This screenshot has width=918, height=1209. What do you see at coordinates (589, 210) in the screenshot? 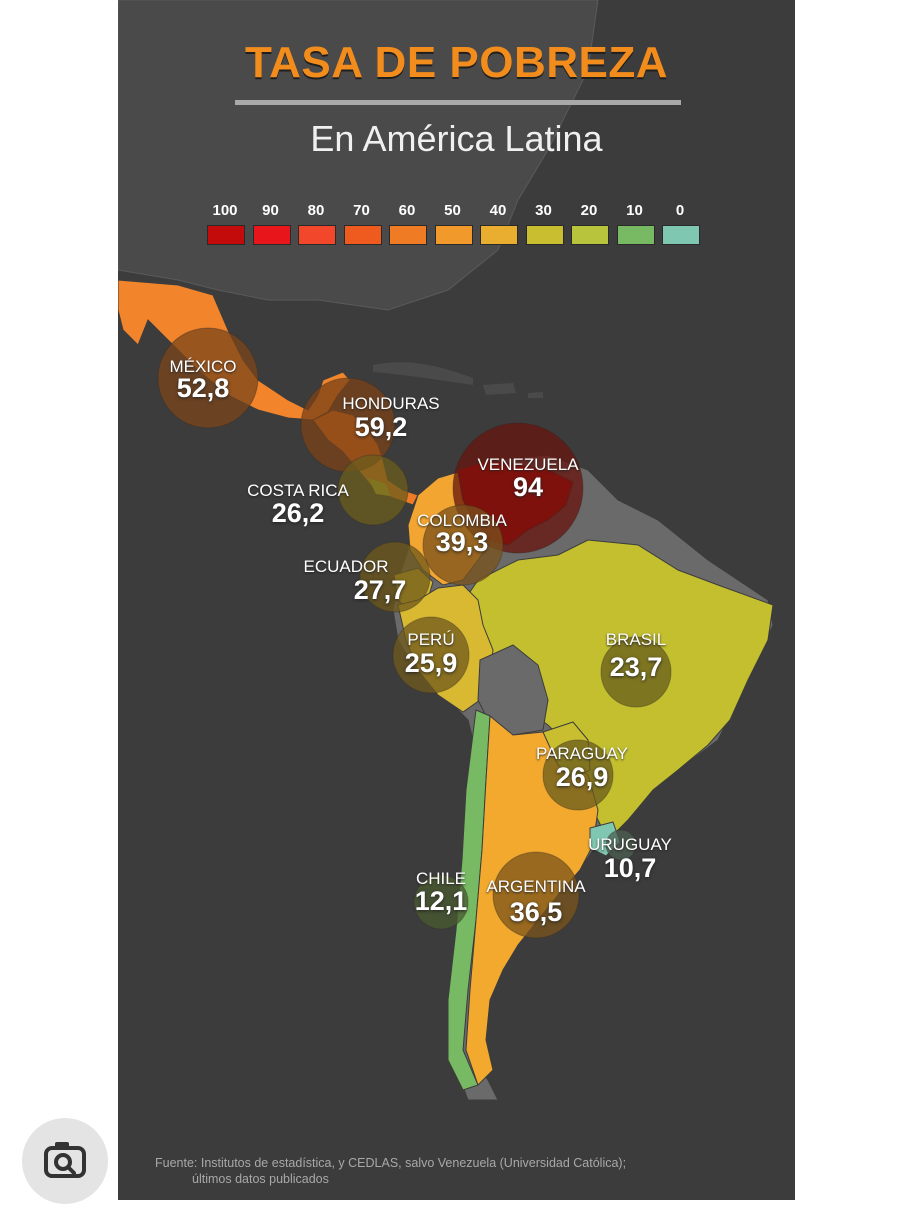
I see `legend-label: 20` at bounding box center [589, 210].